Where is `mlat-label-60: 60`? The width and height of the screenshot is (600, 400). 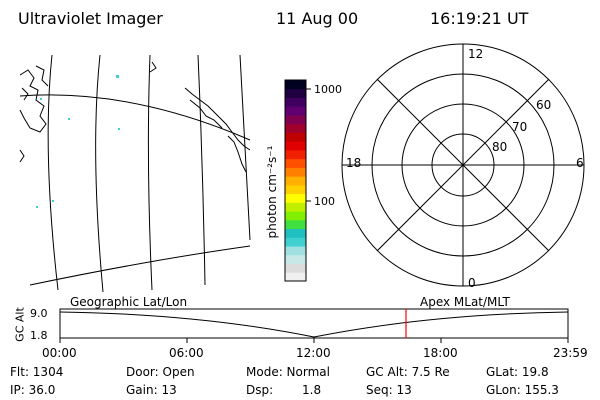
mlat-label-60: 60 is located at coordinates (544, 105).